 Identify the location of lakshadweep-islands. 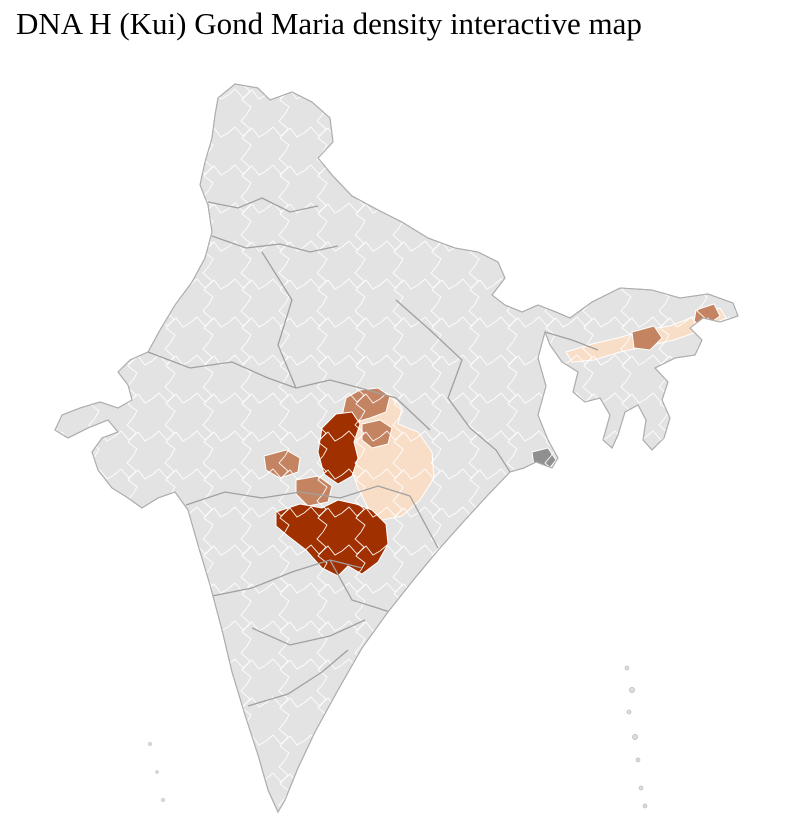
(156, 772).